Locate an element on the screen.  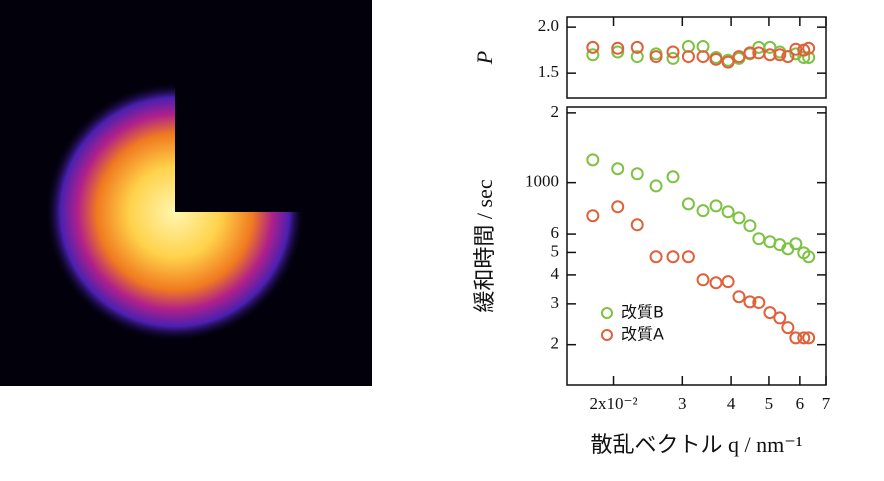
axes-frame is located at coordinates (696, 57).